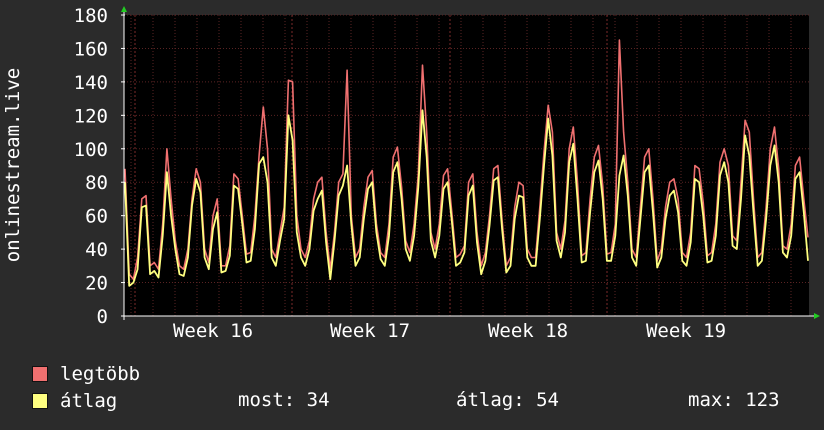 This screenshot has width=824, height=430. I want to click on x-tick-label: Week 17, so click(370, 331).